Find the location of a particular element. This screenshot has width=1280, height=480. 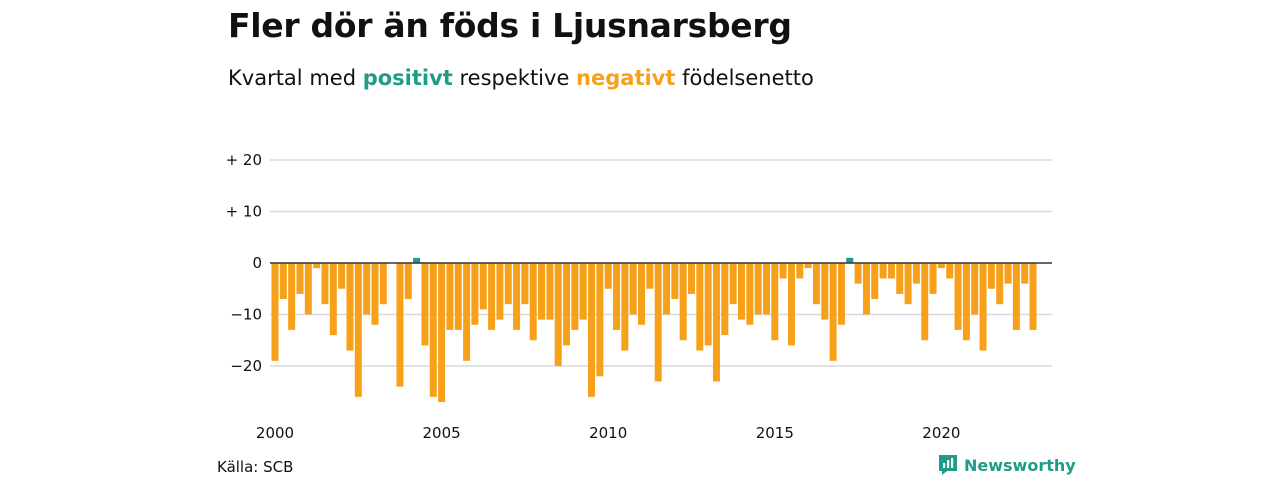

source-note: Källa: SCB is located at coordinates (255, 467).